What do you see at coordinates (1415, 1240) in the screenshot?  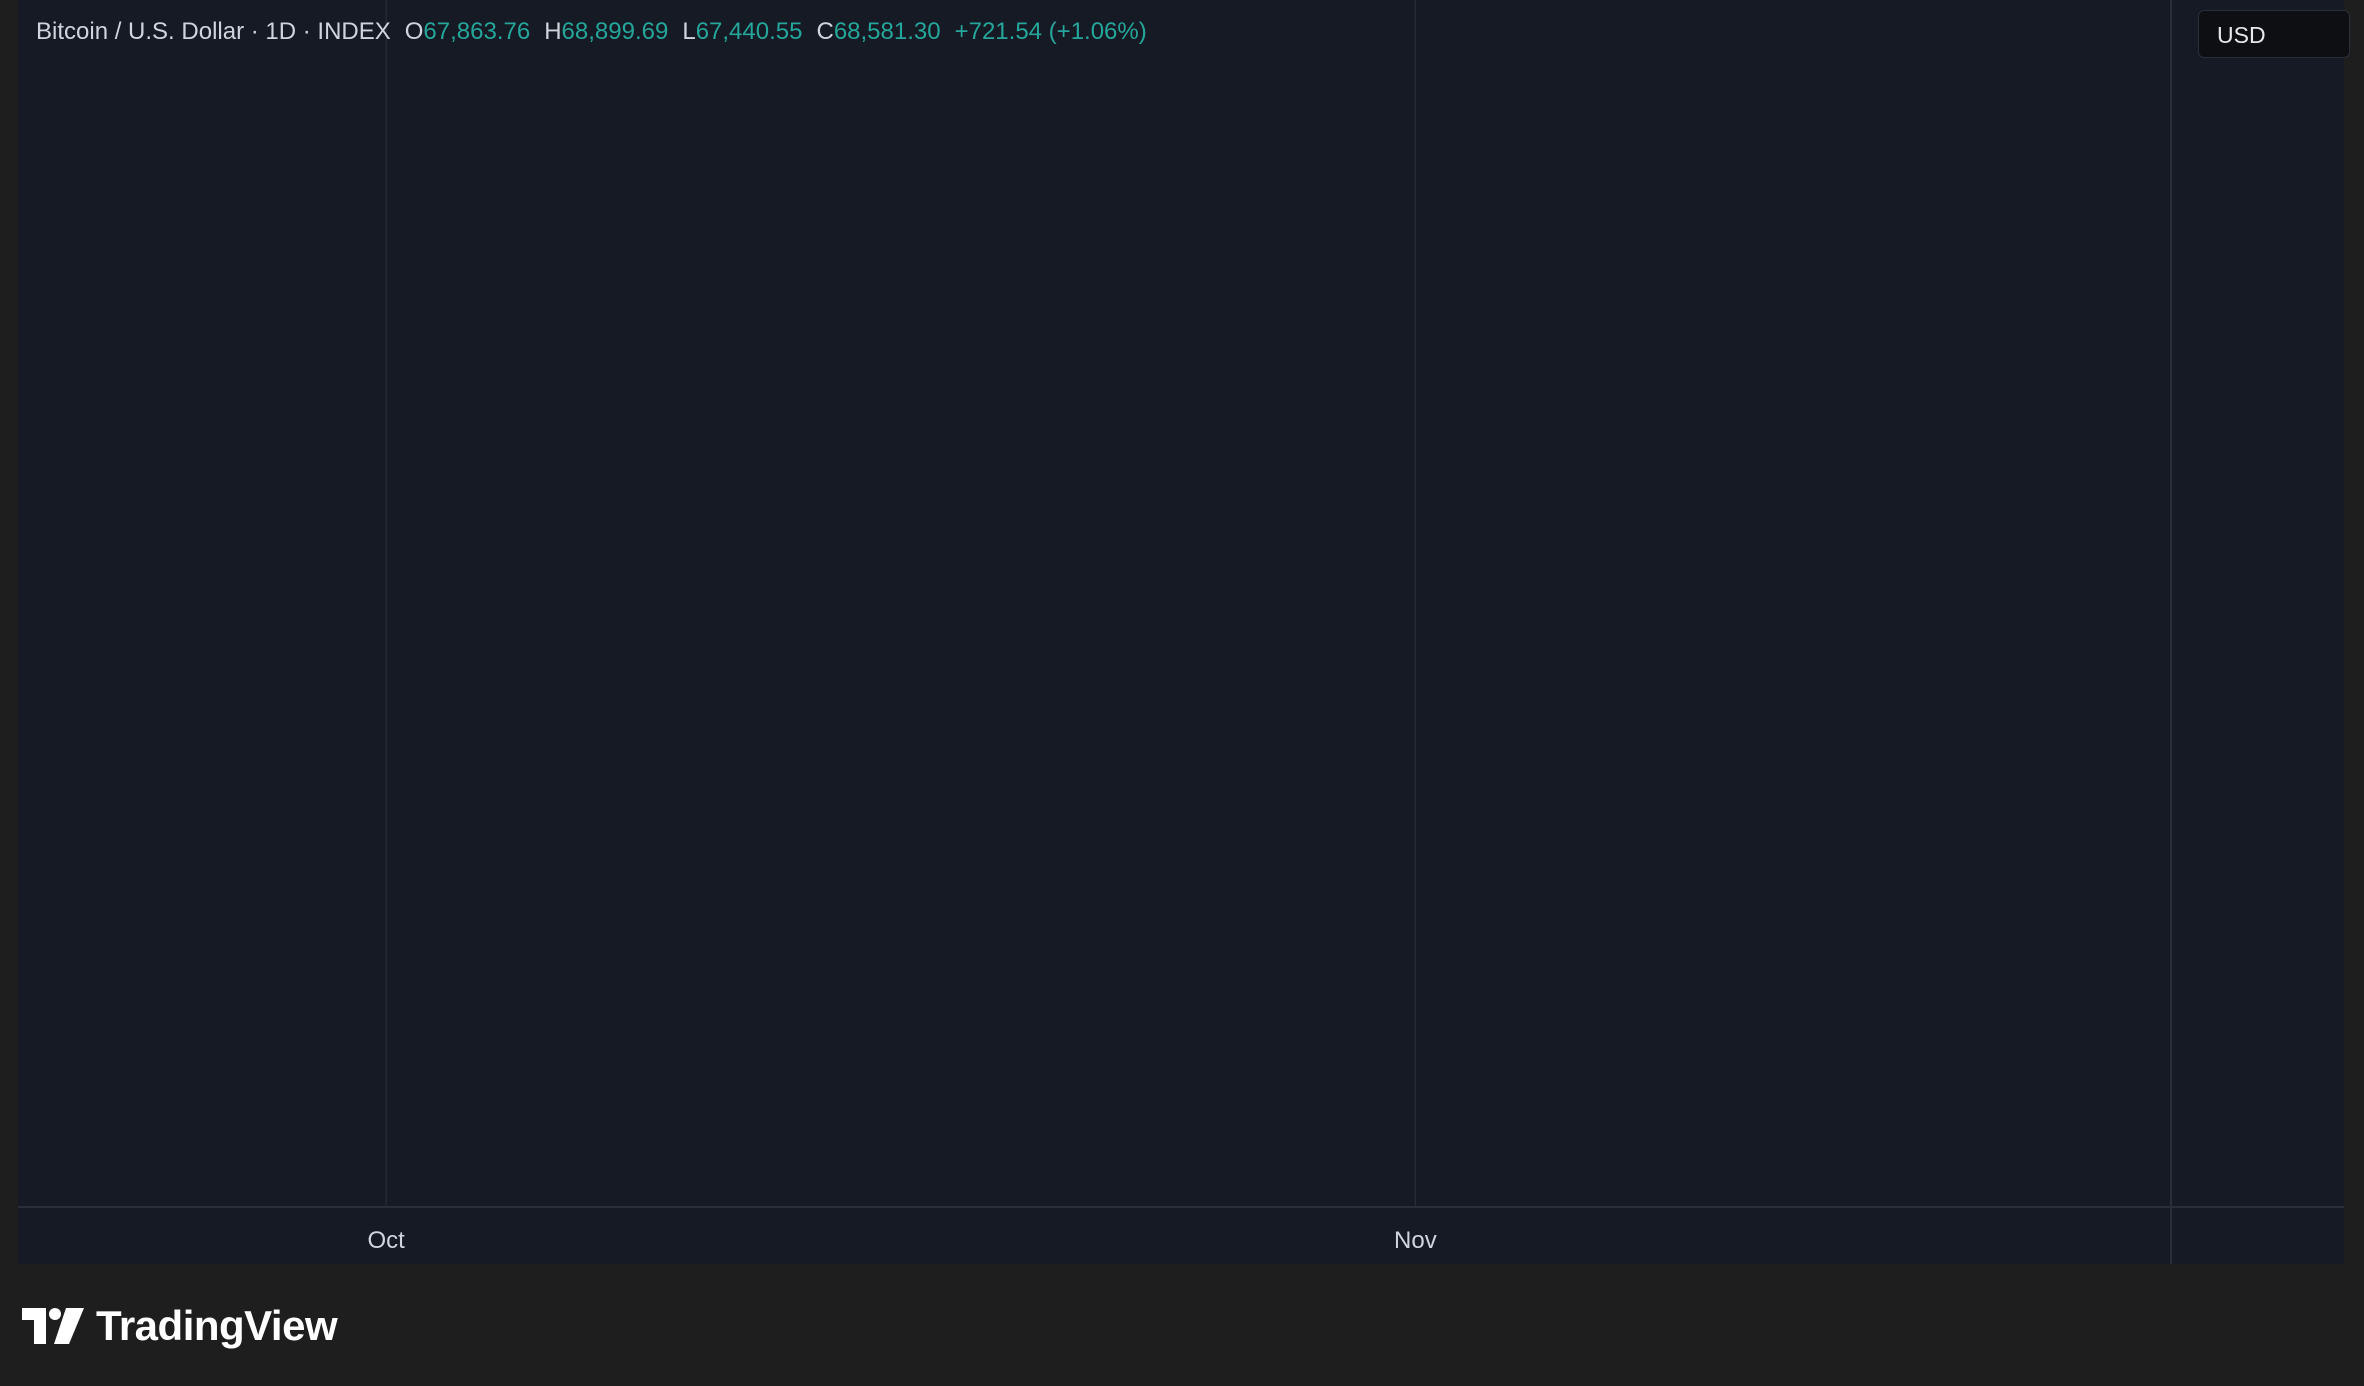 I see `x-tick-label: Nov` at bounding box center [1415, 1240].